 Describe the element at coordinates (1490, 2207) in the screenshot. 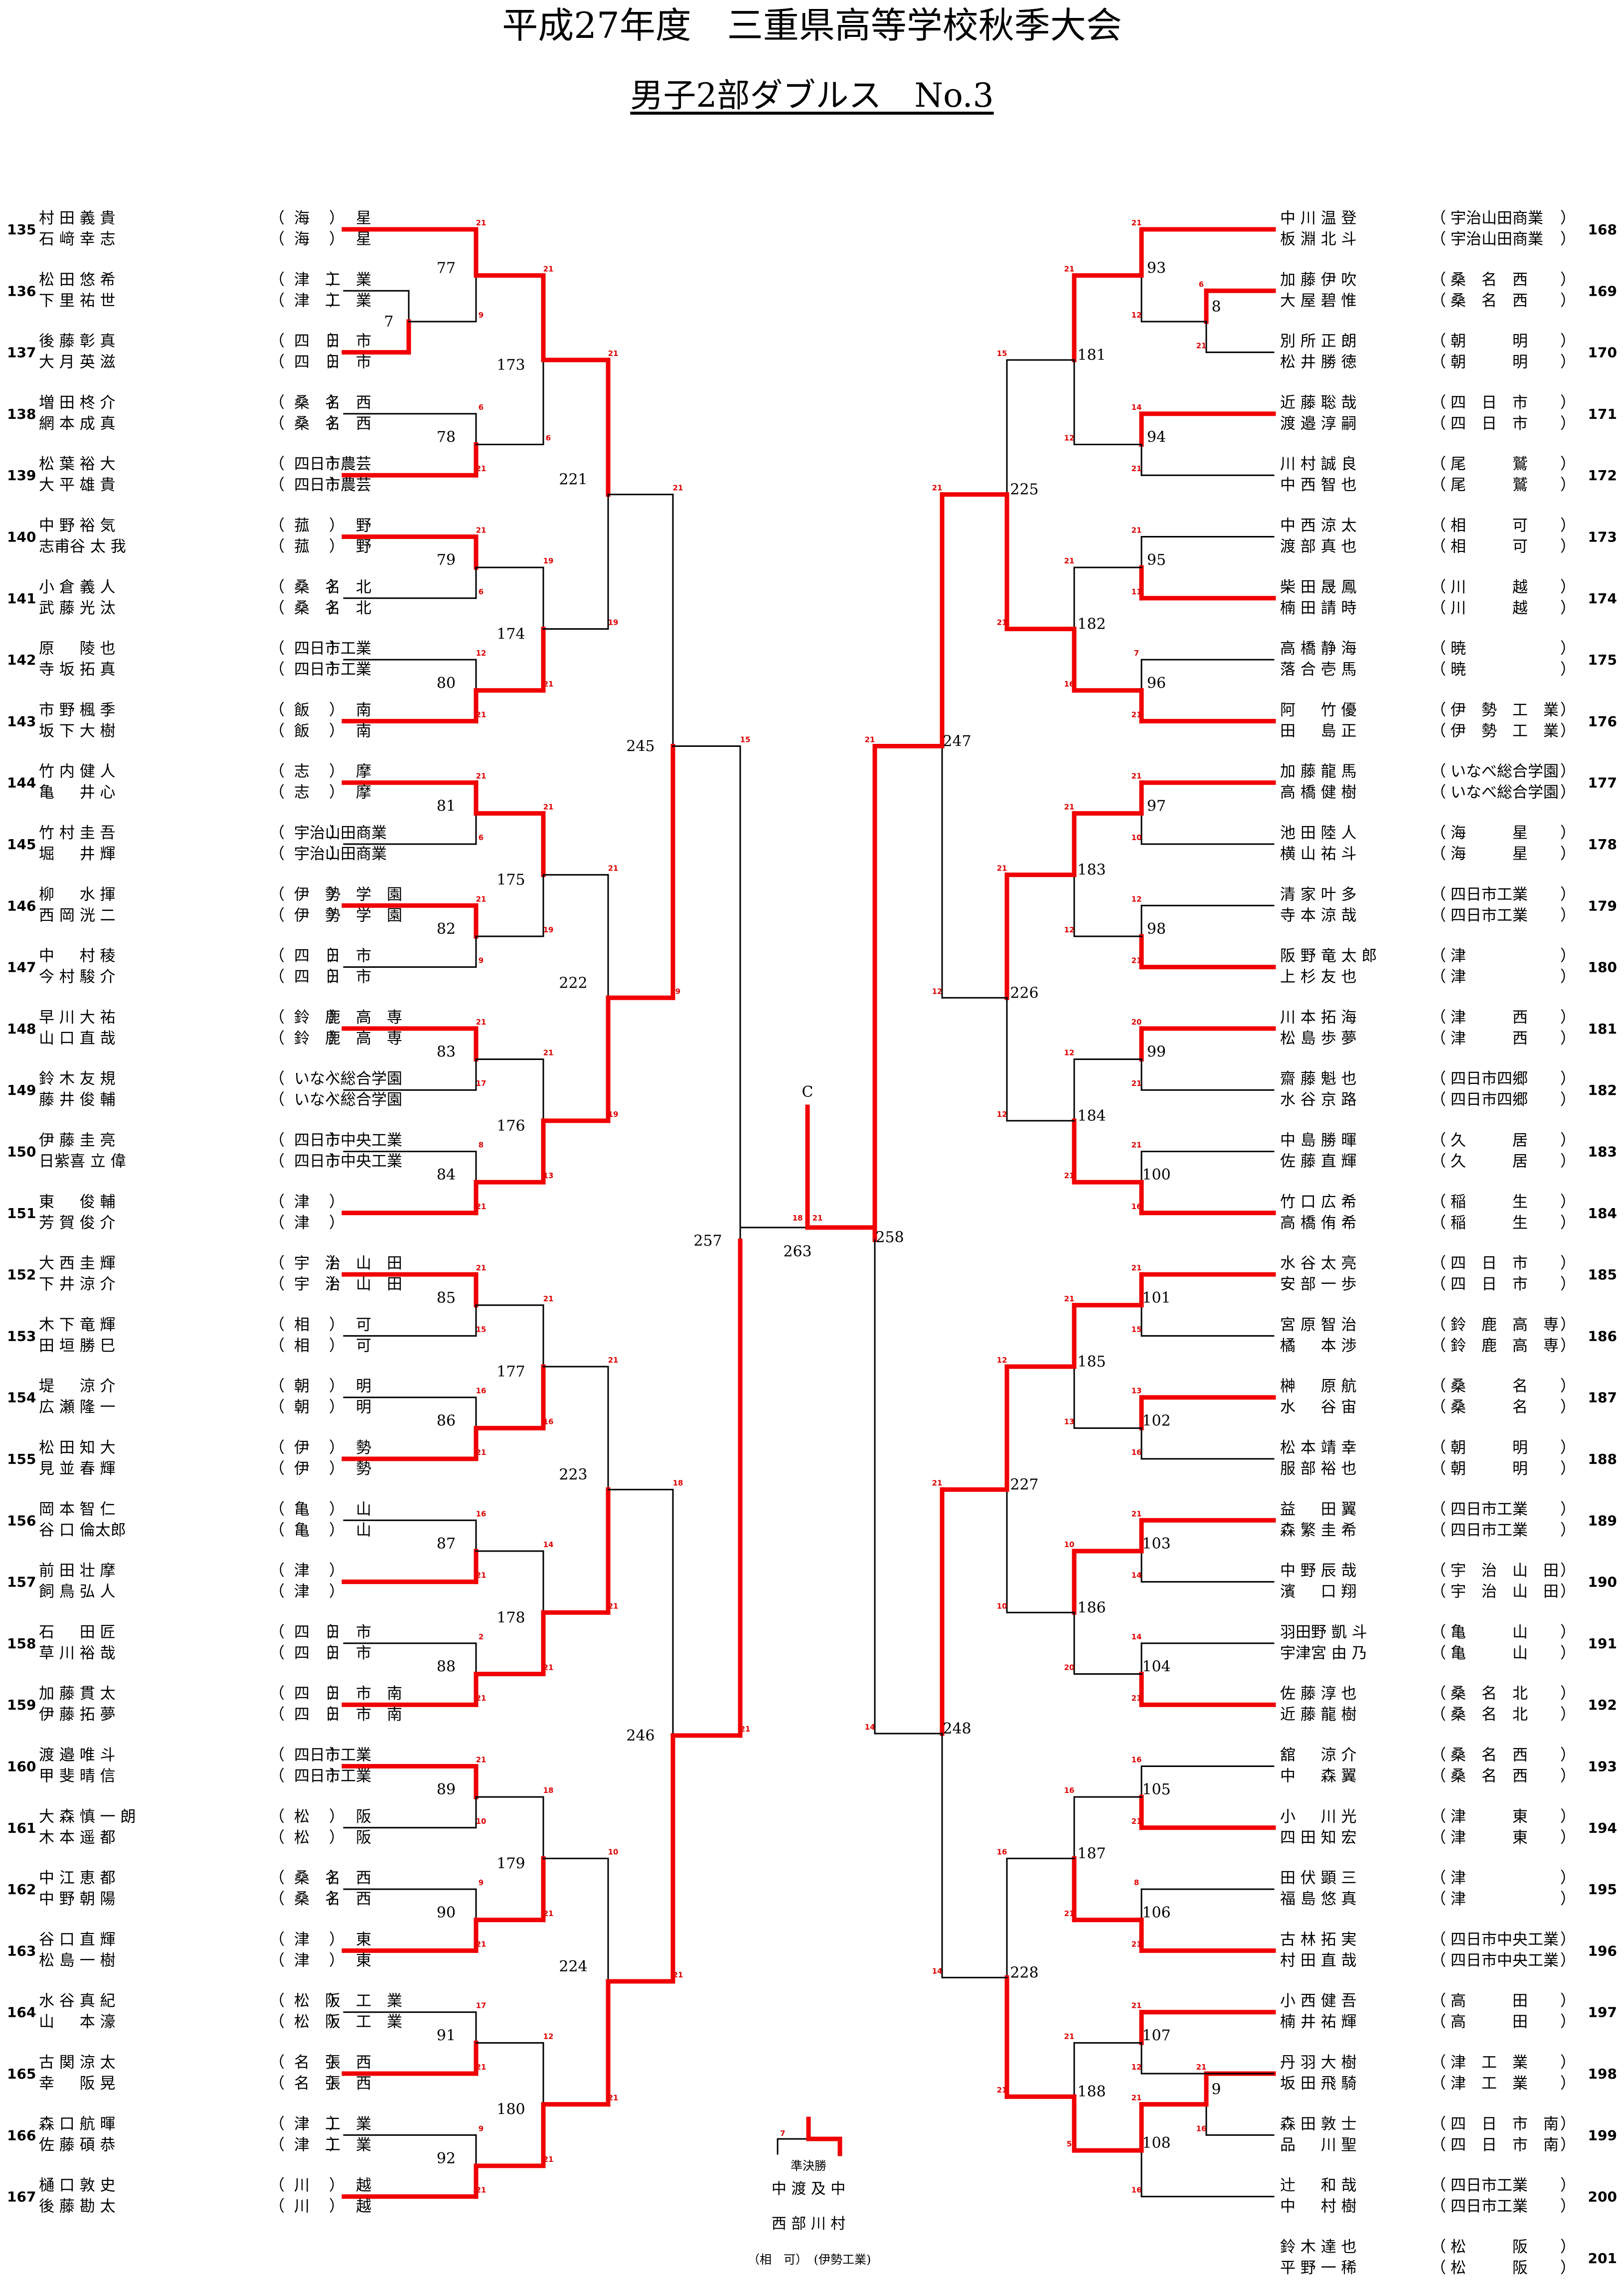

I see `school-name: 四日市工業` at that location.